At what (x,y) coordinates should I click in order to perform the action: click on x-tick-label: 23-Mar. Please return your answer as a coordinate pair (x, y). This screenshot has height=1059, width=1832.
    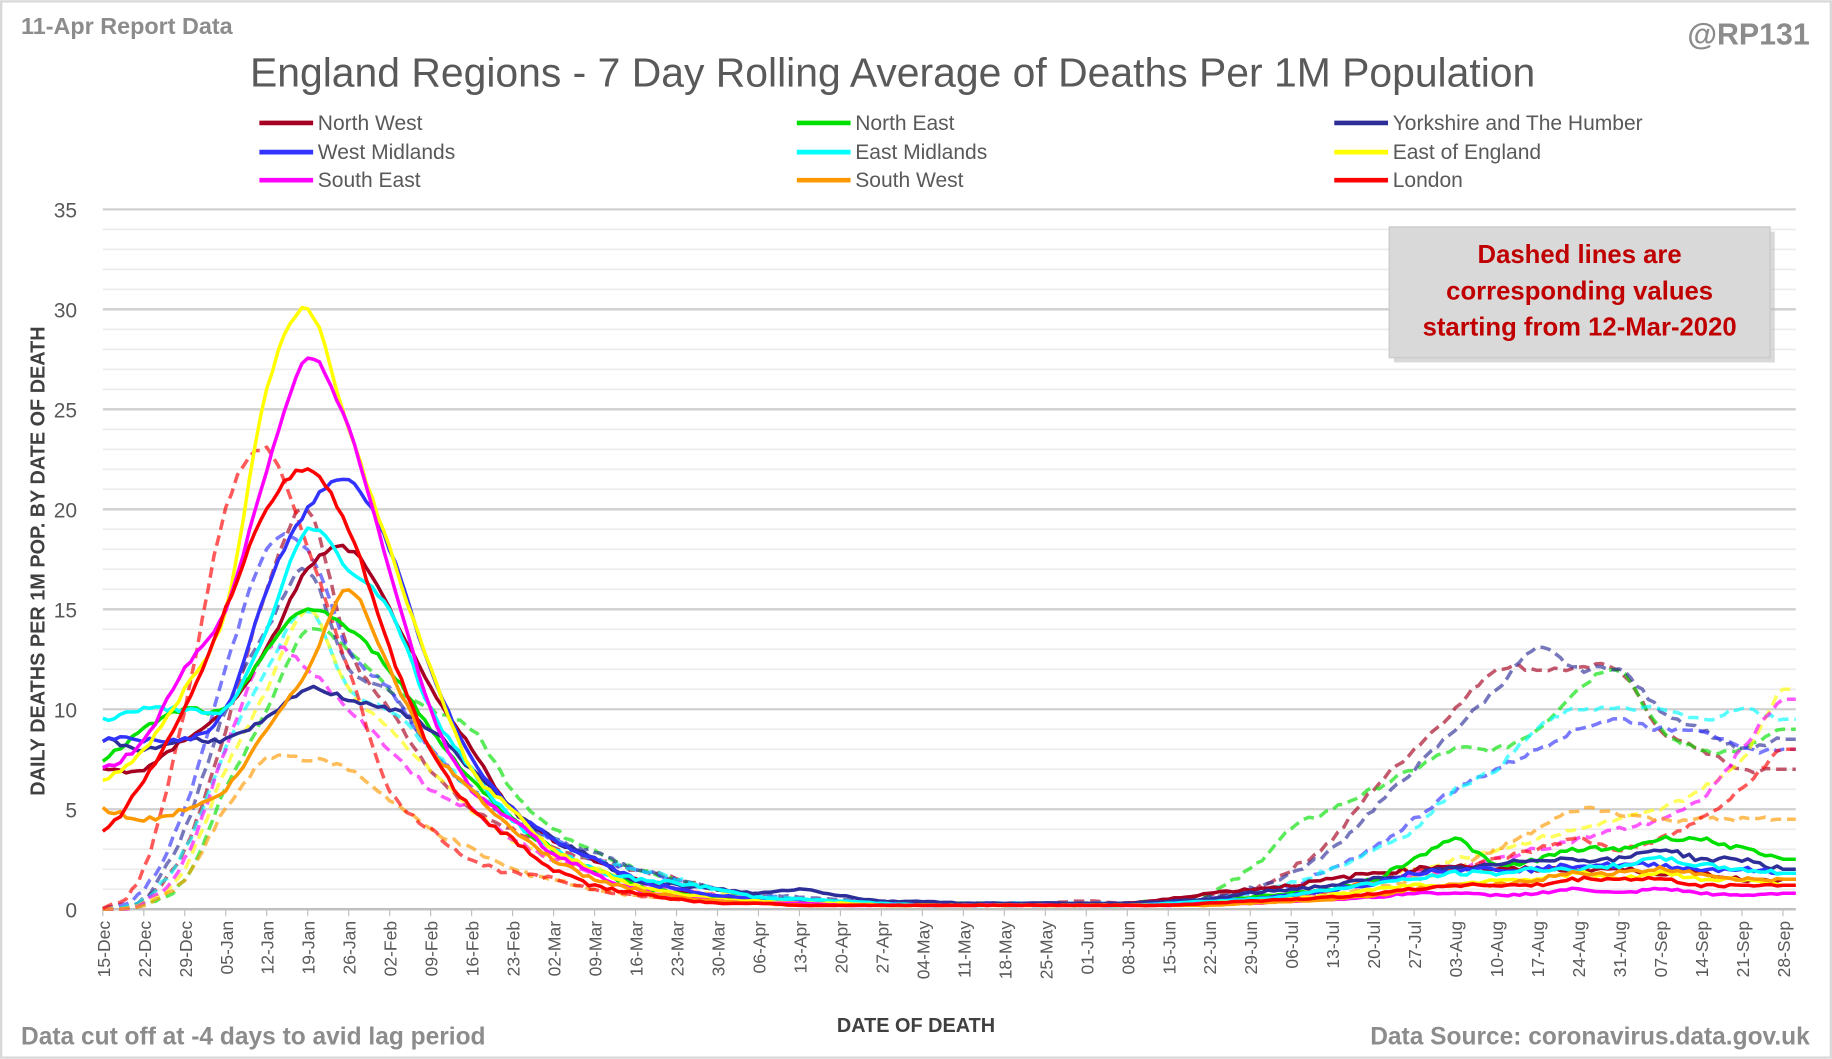
    Looking at the image, I should click on (678, 949).